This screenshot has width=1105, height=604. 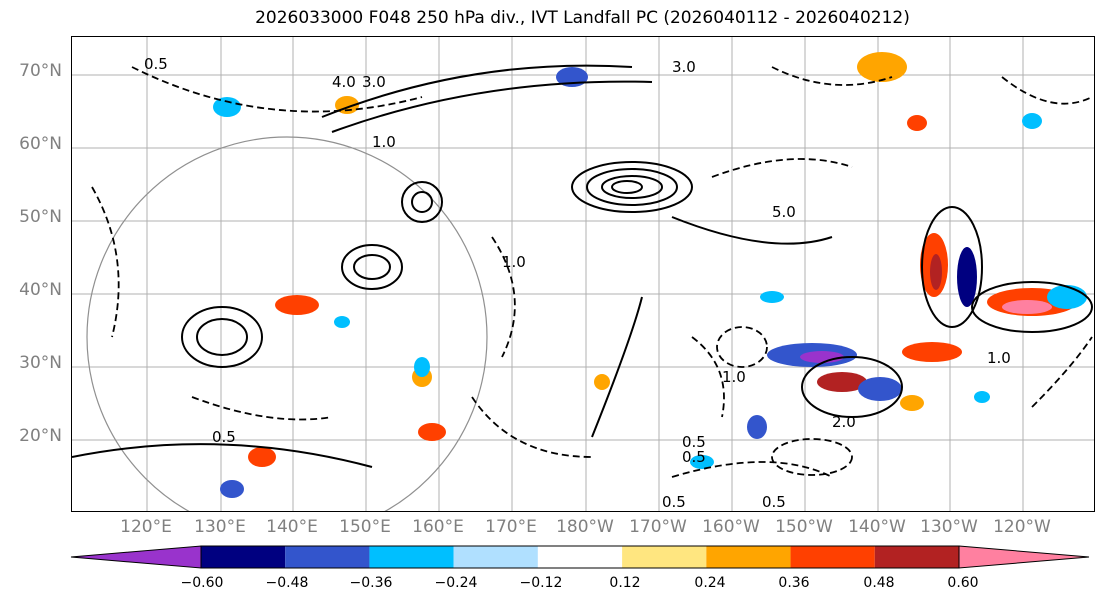 I want to click on lon-label-160e: 160°E, so click(x=438, y=527).